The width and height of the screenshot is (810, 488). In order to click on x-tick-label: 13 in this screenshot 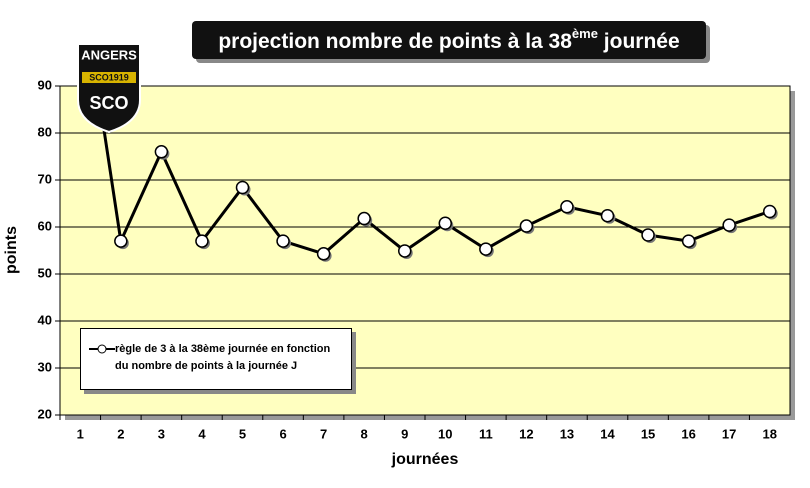, I will do `click(567, 433)`.